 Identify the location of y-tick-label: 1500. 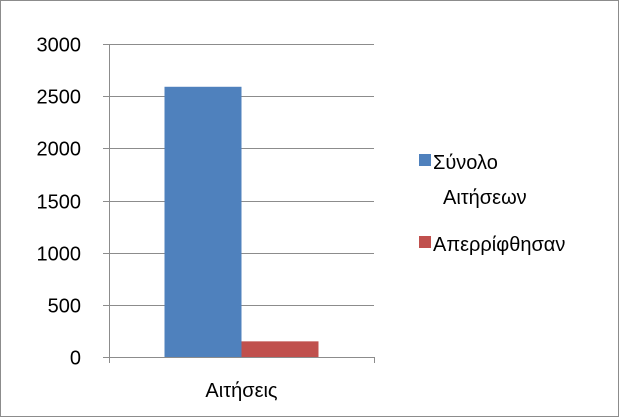
(59, 203).